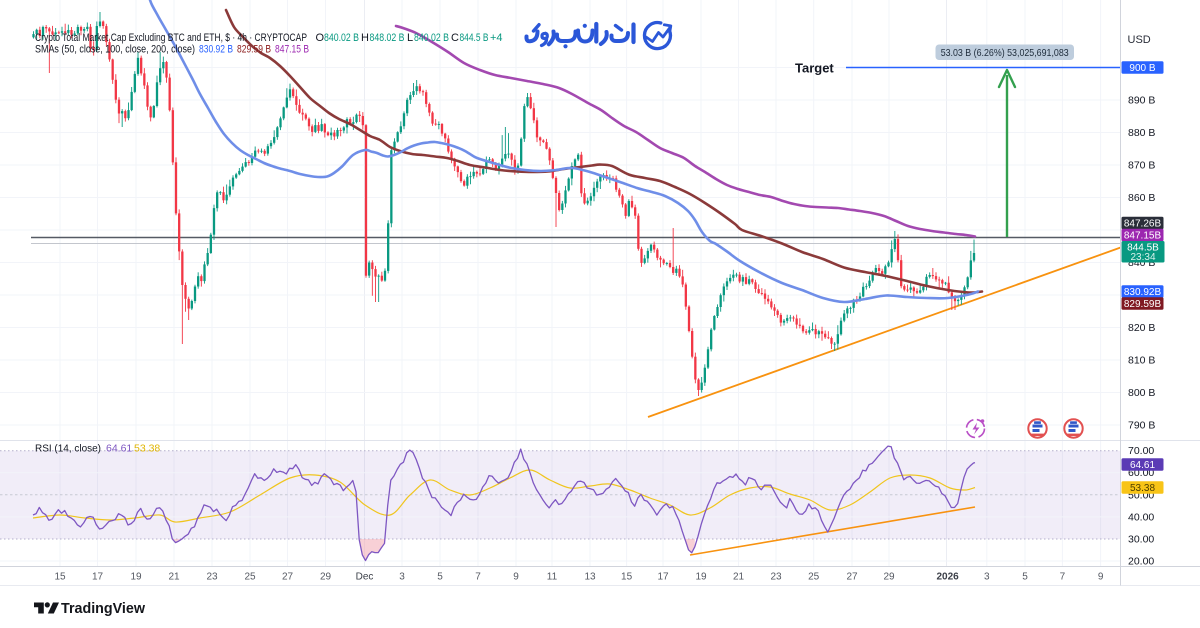 The width and height of the screenshot is (1200, 628). Describe the element at coordinates (254, 50) in the screenshot. I see `svg-text: 829.59 B` at that location.